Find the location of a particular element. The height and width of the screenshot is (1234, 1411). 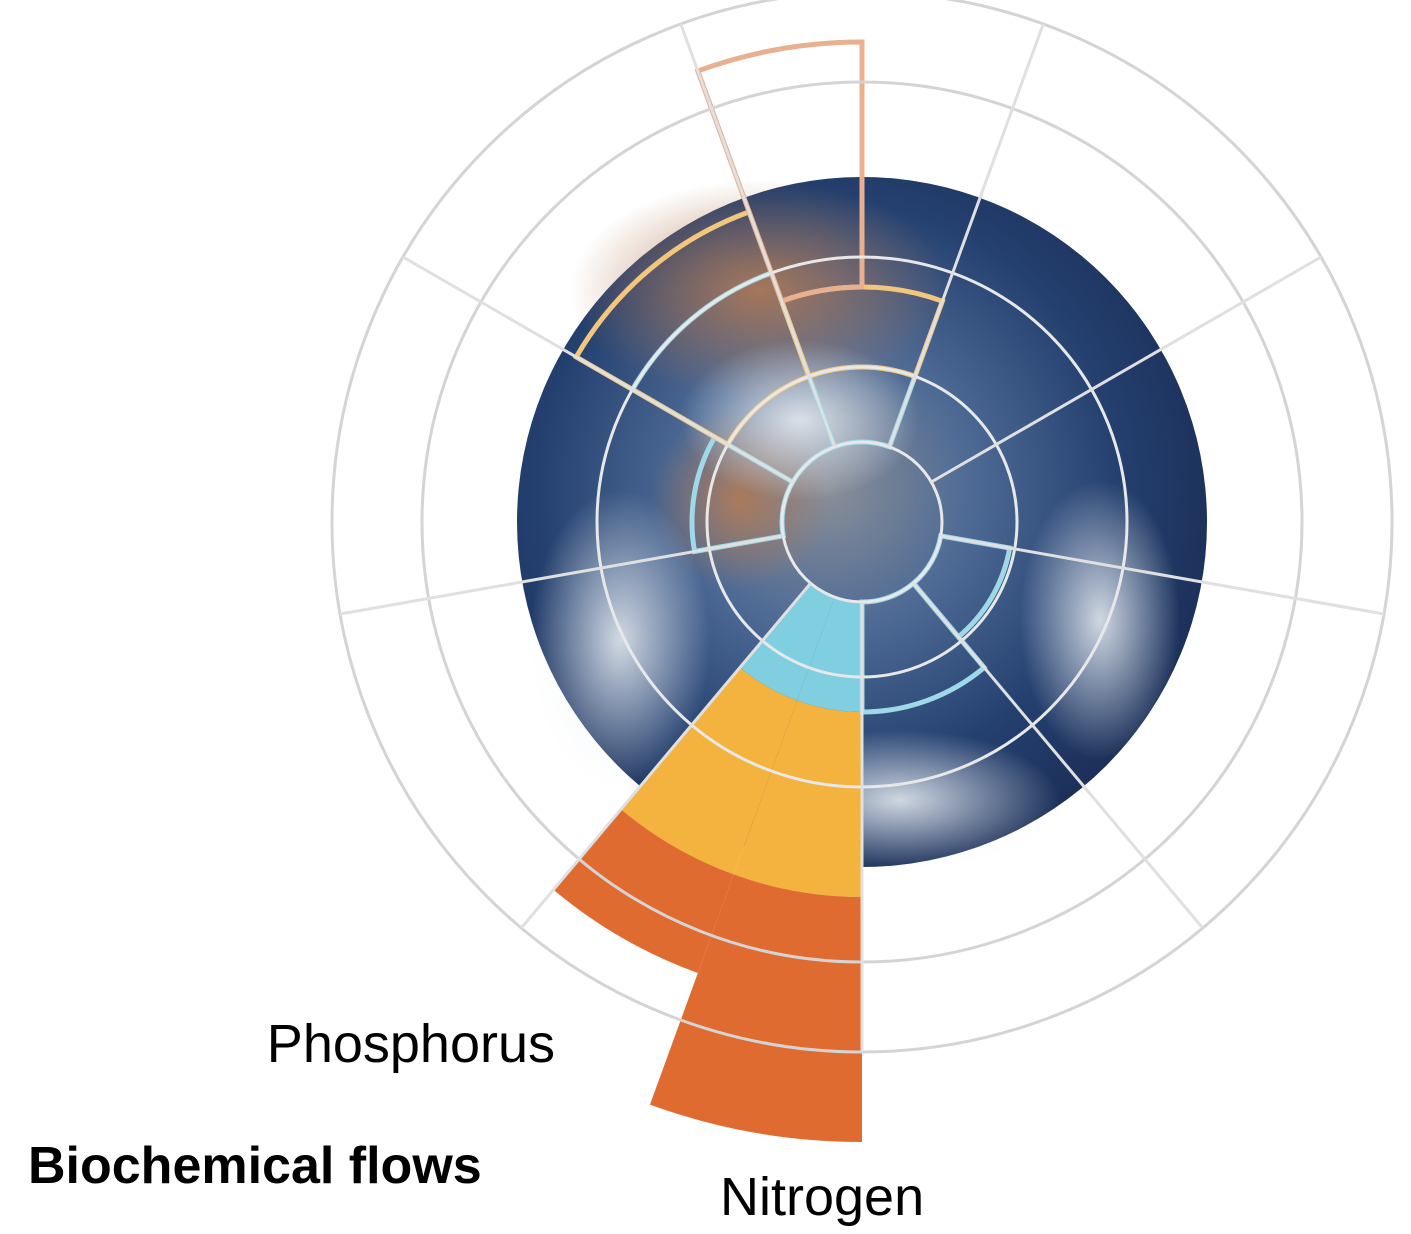

category-label: Biochemical flows is located at coordinates (255, 1166).